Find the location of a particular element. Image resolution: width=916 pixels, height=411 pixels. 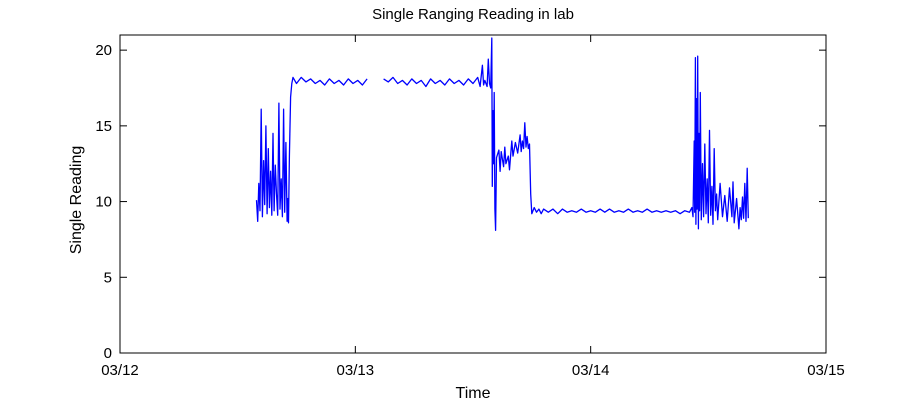

x-tick-label: 03/15 is located at coordinates (826, 370).